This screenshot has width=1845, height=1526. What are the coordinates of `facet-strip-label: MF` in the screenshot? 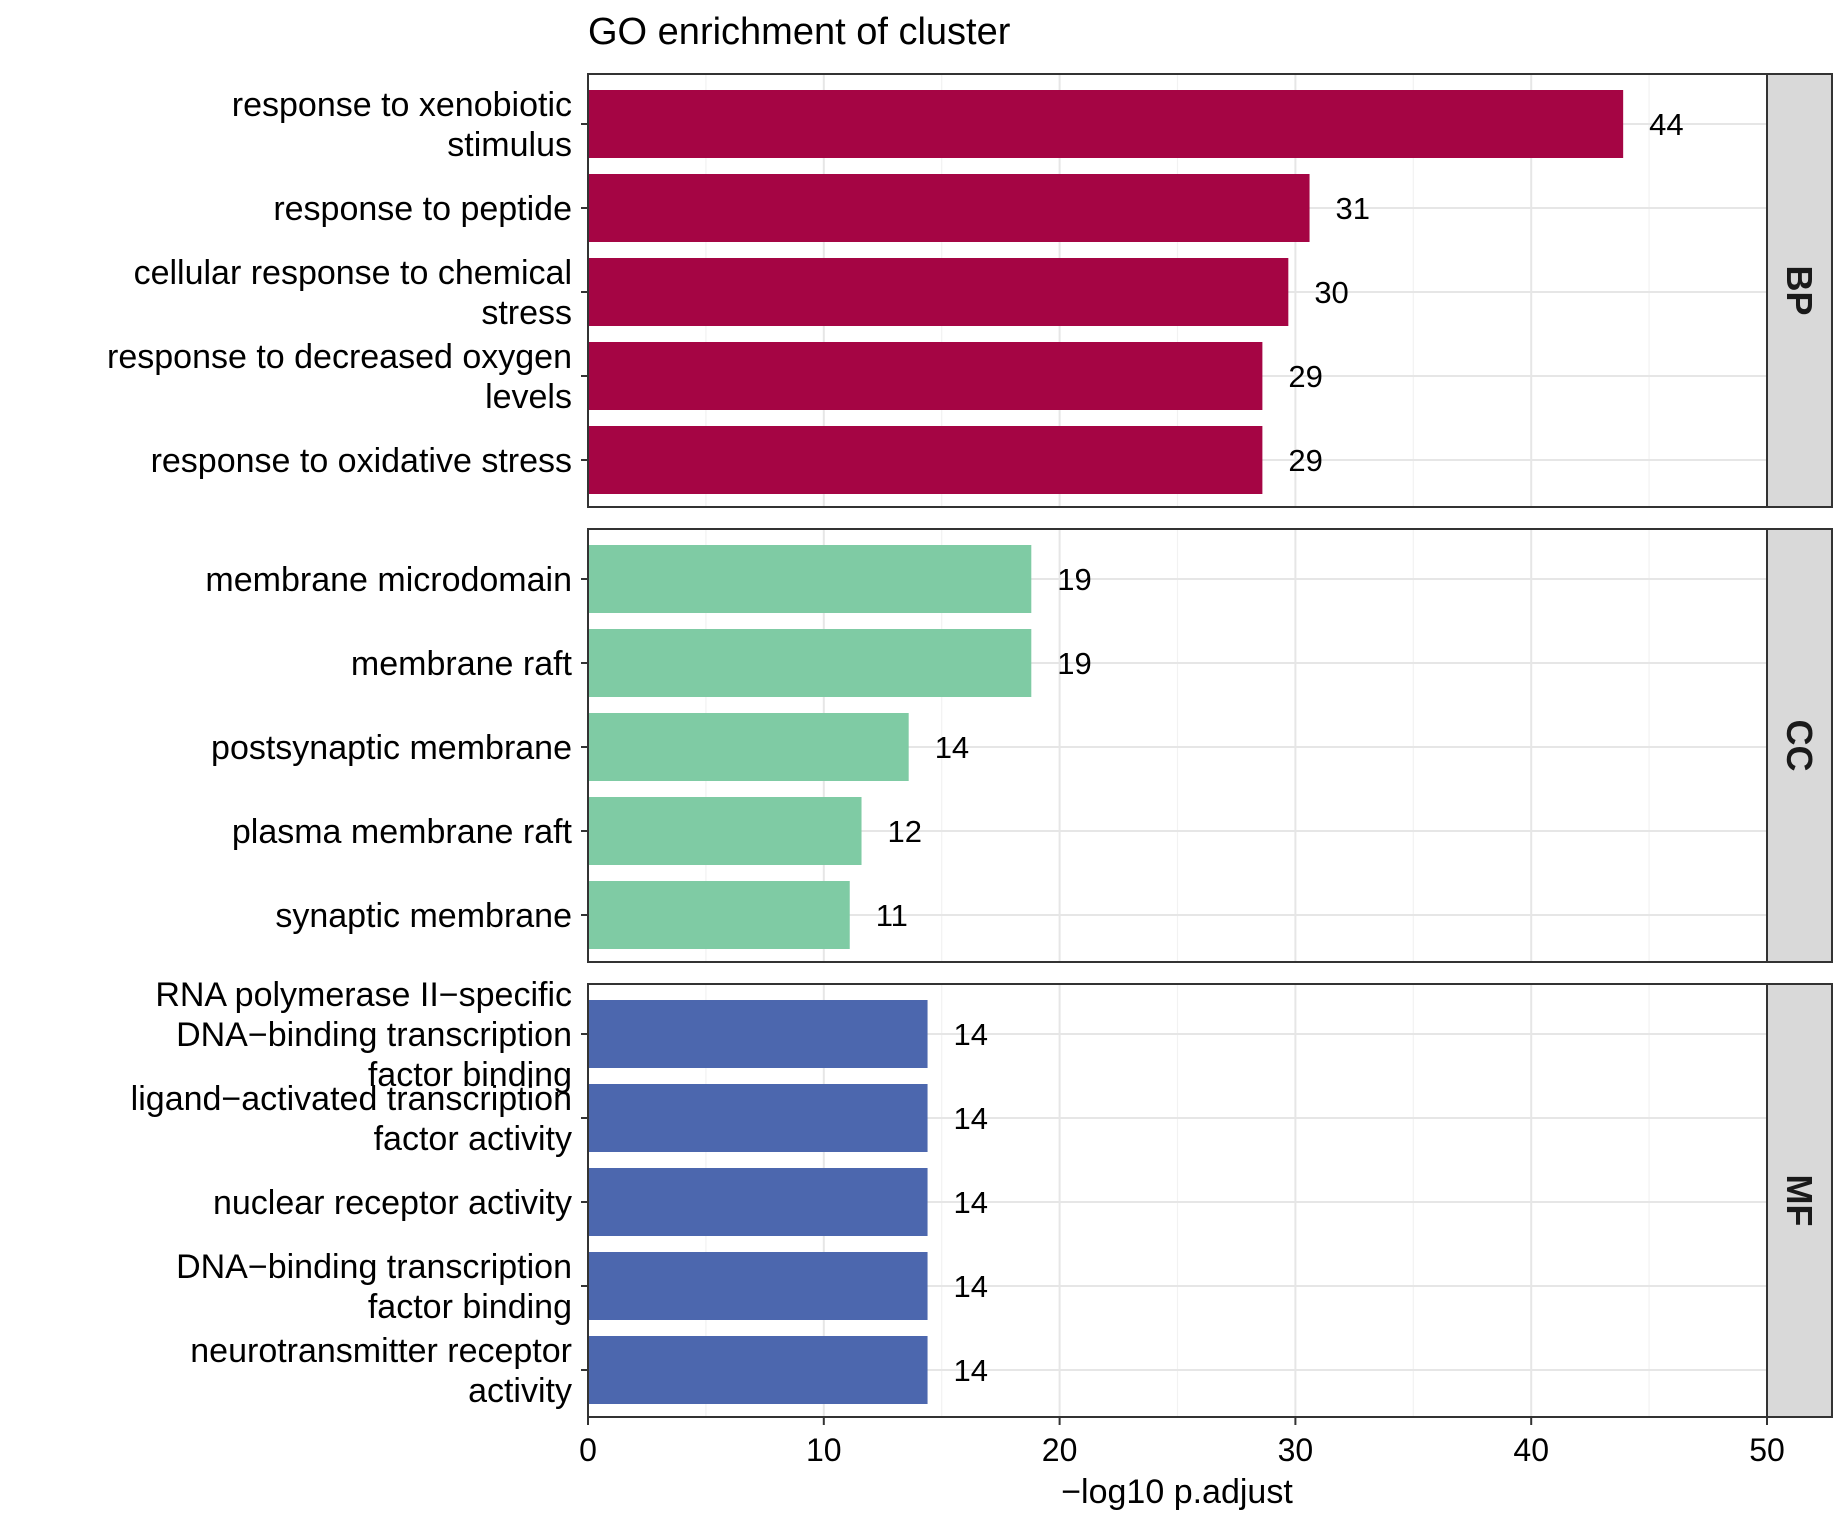 It's located at (1799, 1201).